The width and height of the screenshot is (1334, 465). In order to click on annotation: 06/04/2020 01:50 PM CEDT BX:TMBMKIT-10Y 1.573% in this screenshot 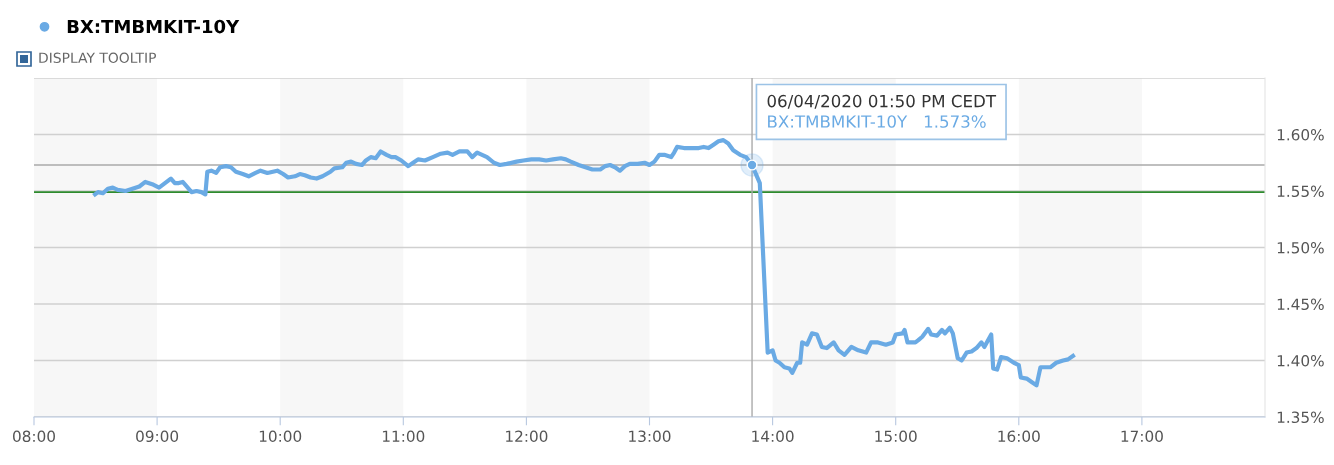, I will do `click(882, 111)`.